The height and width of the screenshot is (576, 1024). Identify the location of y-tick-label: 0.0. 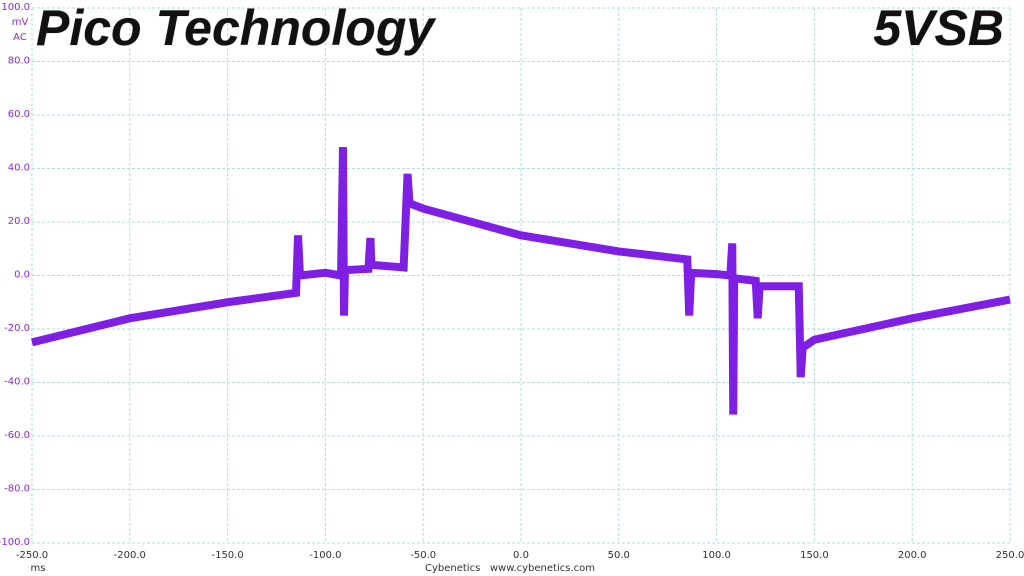
(22, 275).